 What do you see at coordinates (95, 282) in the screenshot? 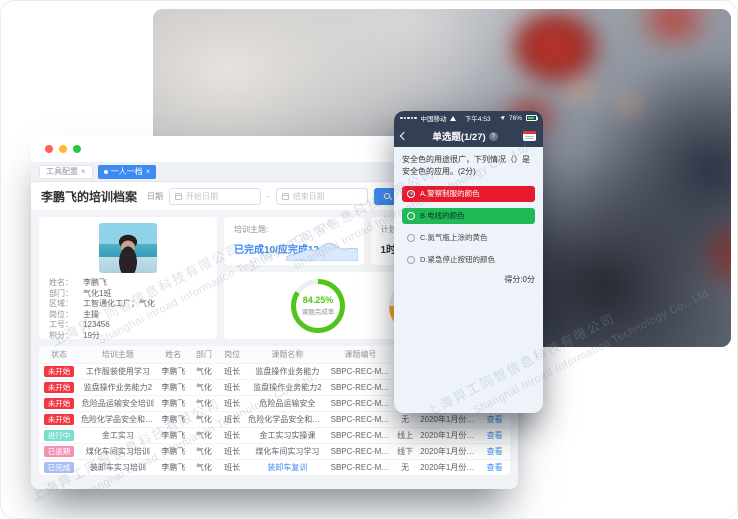
I see `profile-field-value: 李鹏飞` at bounding box center [95, 282].